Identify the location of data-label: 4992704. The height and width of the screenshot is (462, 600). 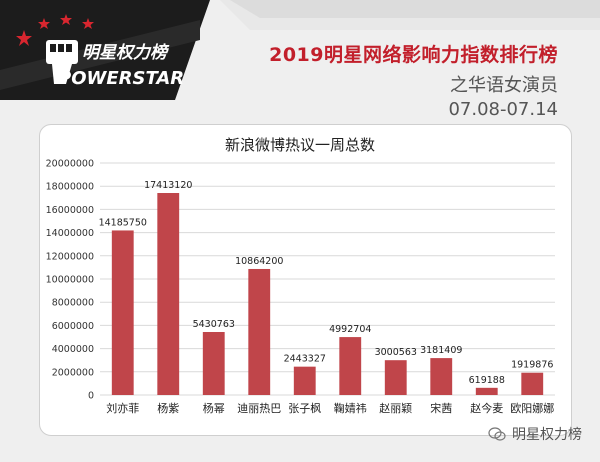
(350, 329).